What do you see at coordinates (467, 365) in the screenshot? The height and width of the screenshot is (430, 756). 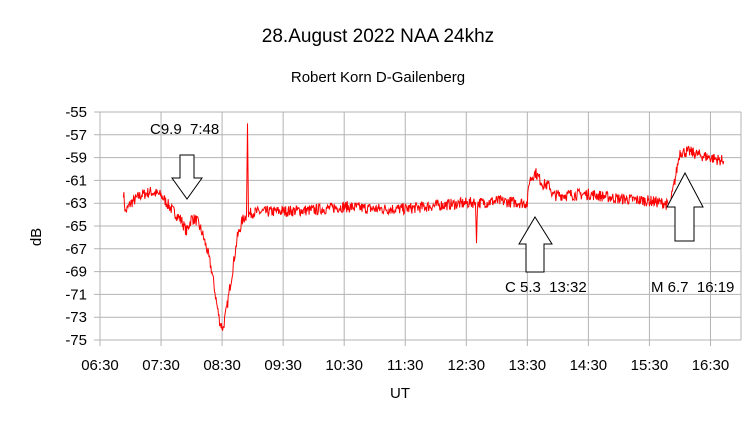 I see `x-tick-label: 12:30` at bounding box center [467, 365].